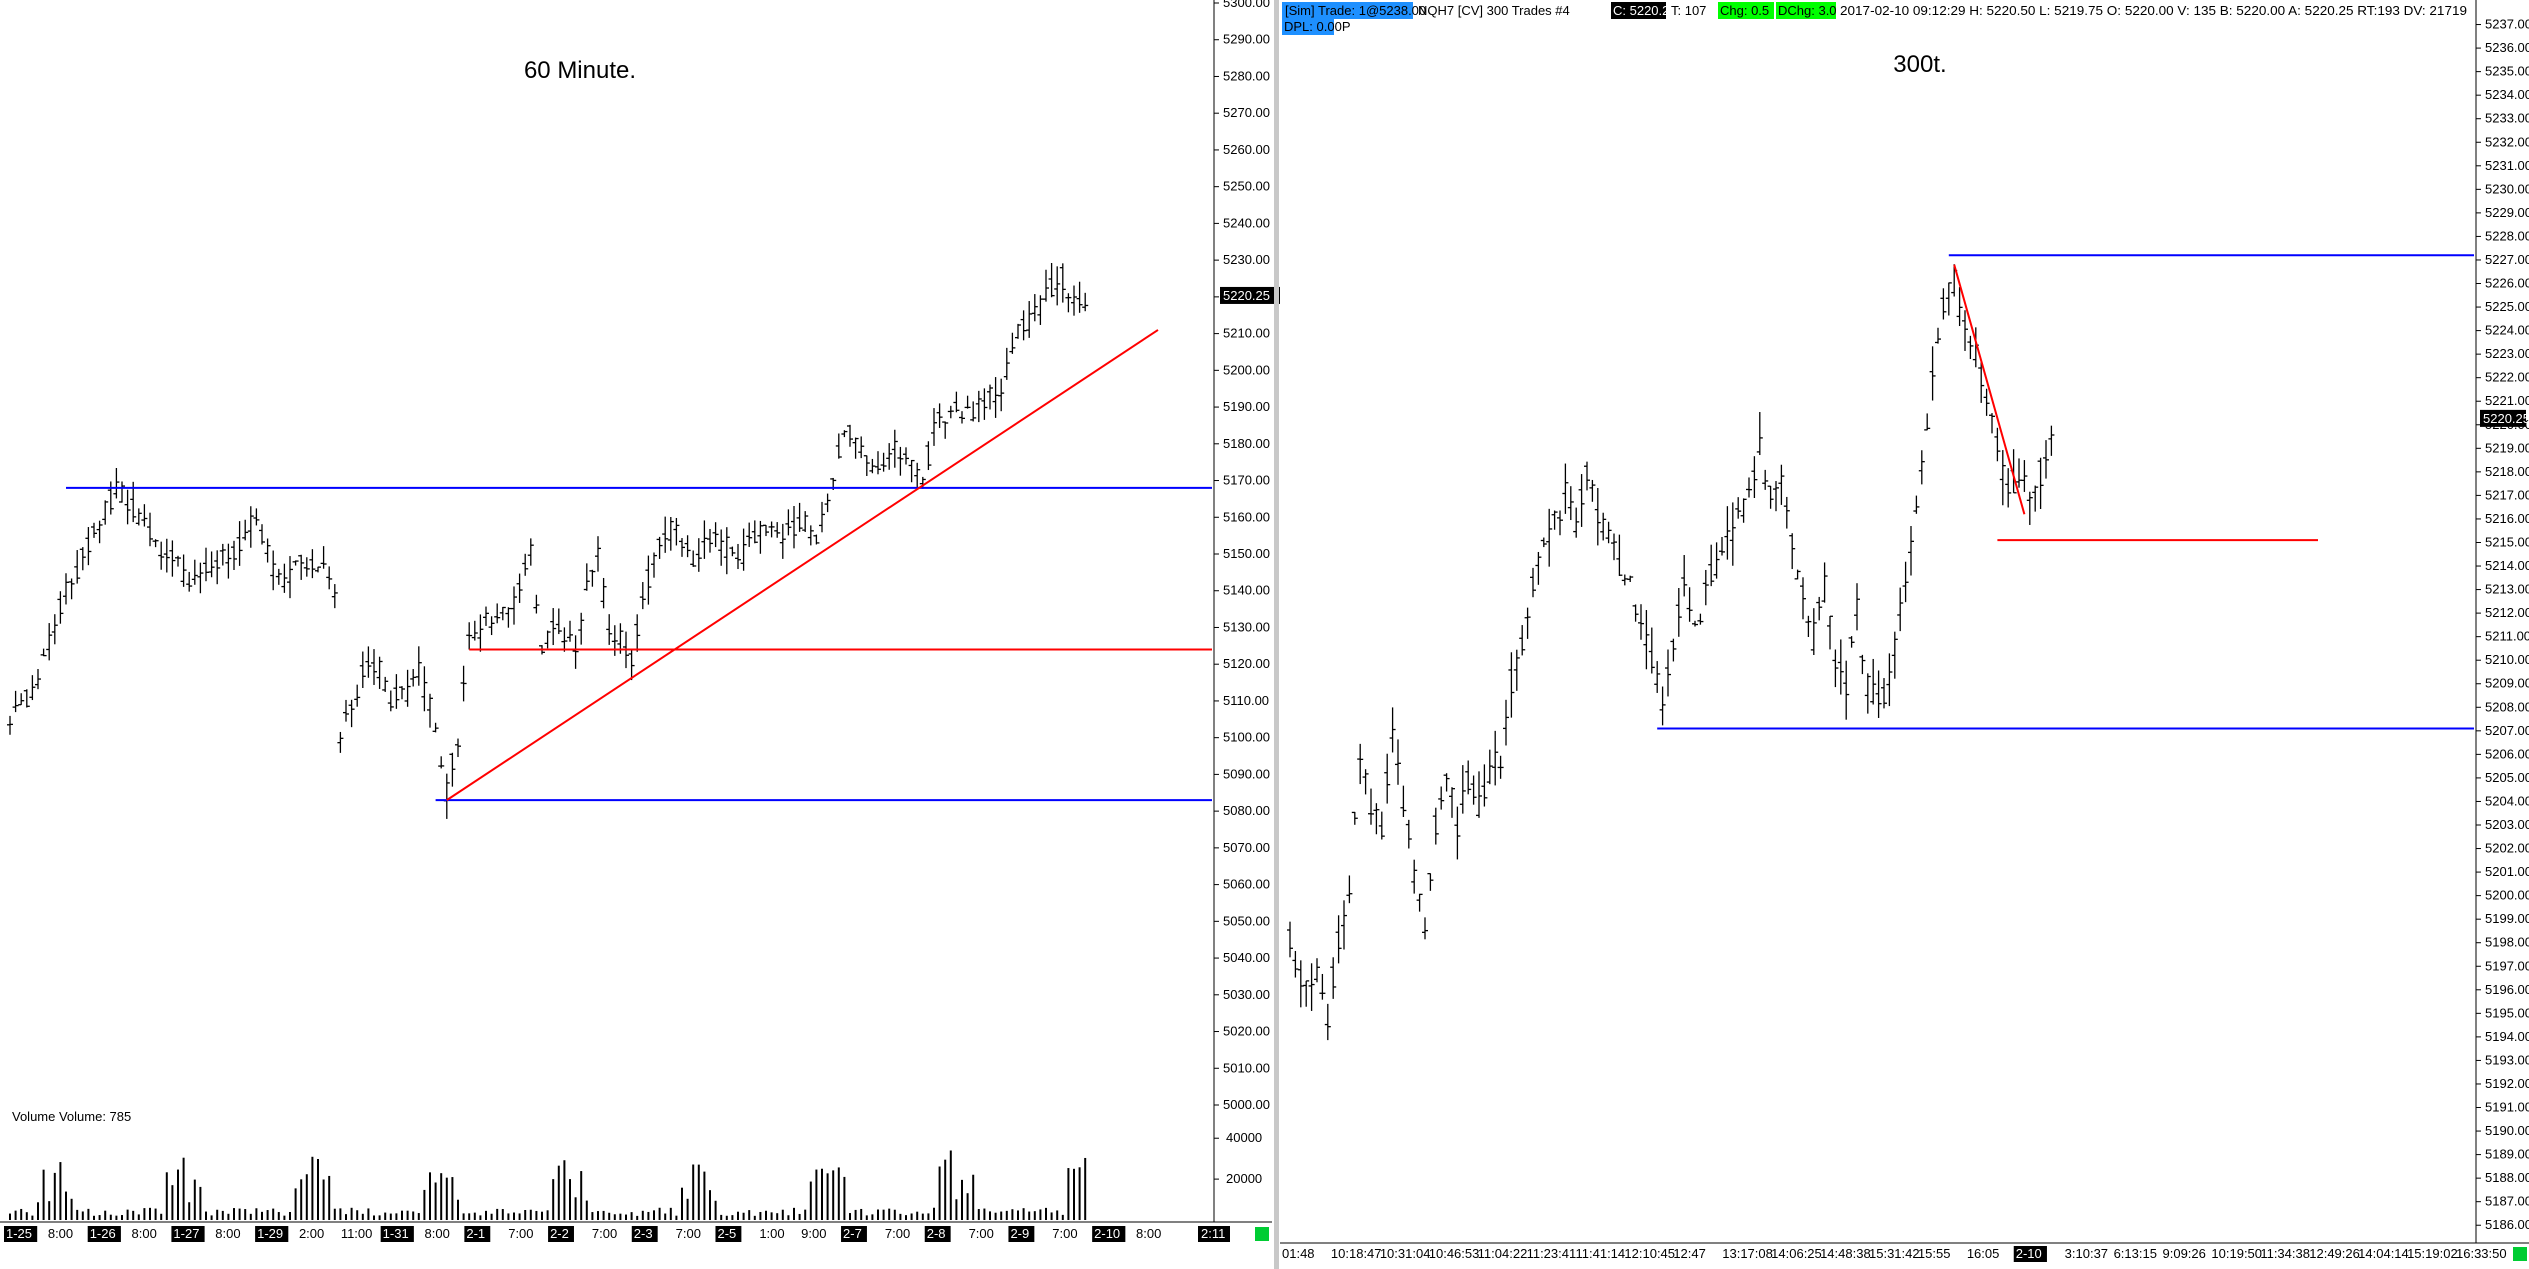 This screenshot has height=1269, width=2529. I want to click on y-tick: 5270.00, so click(1242, 112).